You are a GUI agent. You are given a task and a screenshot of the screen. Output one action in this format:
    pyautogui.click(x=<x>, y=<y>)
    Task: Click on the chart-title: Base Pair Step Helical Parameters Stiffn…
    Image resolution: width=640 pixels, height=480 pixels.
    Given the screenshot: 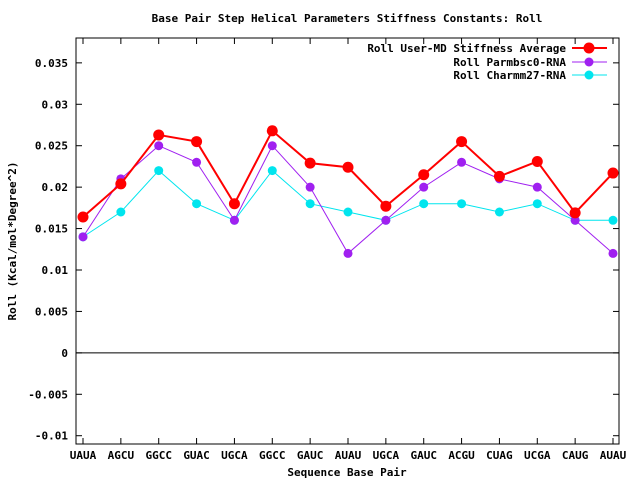 What is the action you would take?
    pyautogui.click(x=347, y=18)
    